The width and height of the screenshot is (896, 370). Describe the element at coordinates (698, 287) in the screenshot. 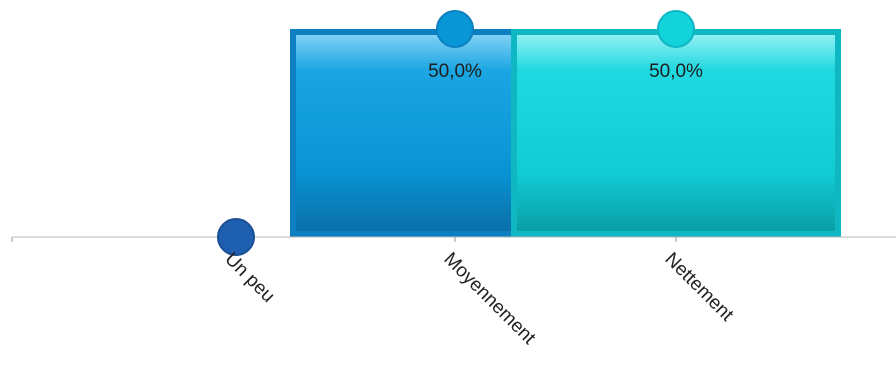

I see `category-label-nettement: Nettement` at that location.